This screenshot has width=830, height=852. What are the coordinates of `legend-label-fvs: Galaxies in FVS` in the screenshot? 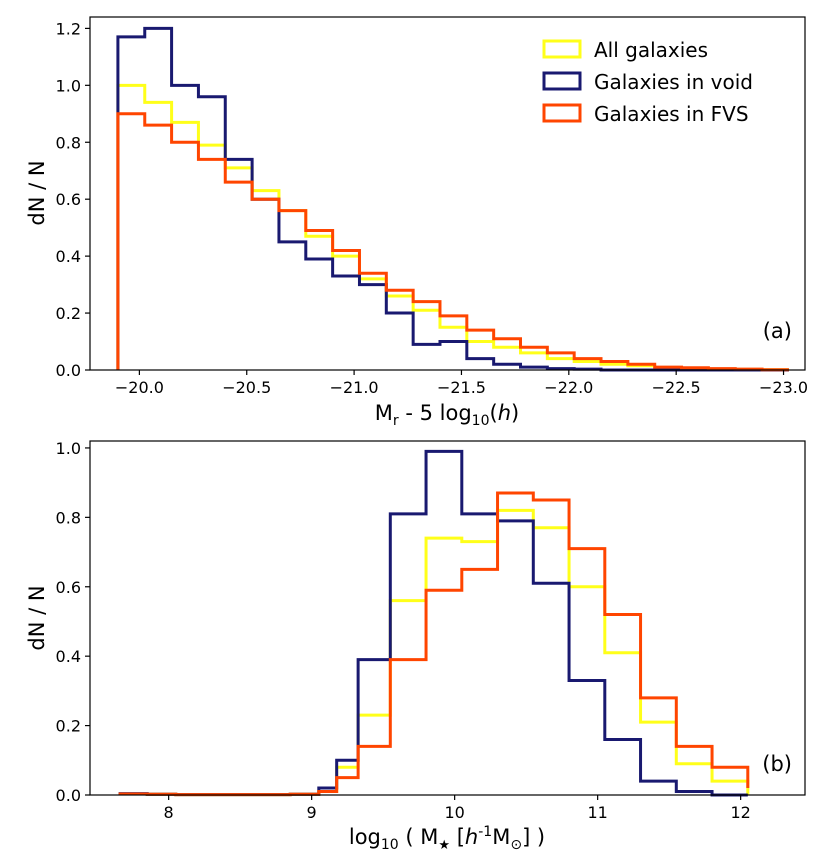 It's located at (671, 114).